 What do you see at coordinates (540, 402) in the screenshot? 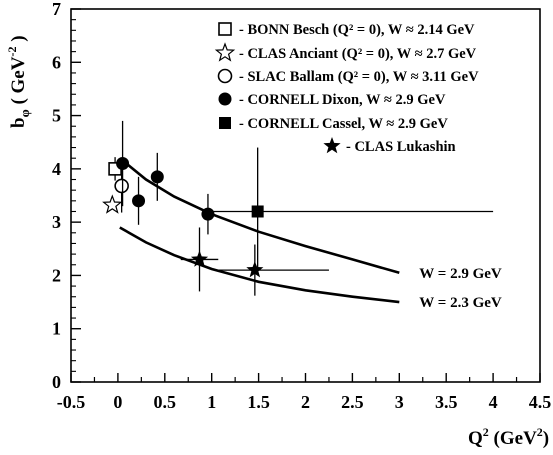
I see `x-tick-label: 4.5` at bounding box center [540, 402].